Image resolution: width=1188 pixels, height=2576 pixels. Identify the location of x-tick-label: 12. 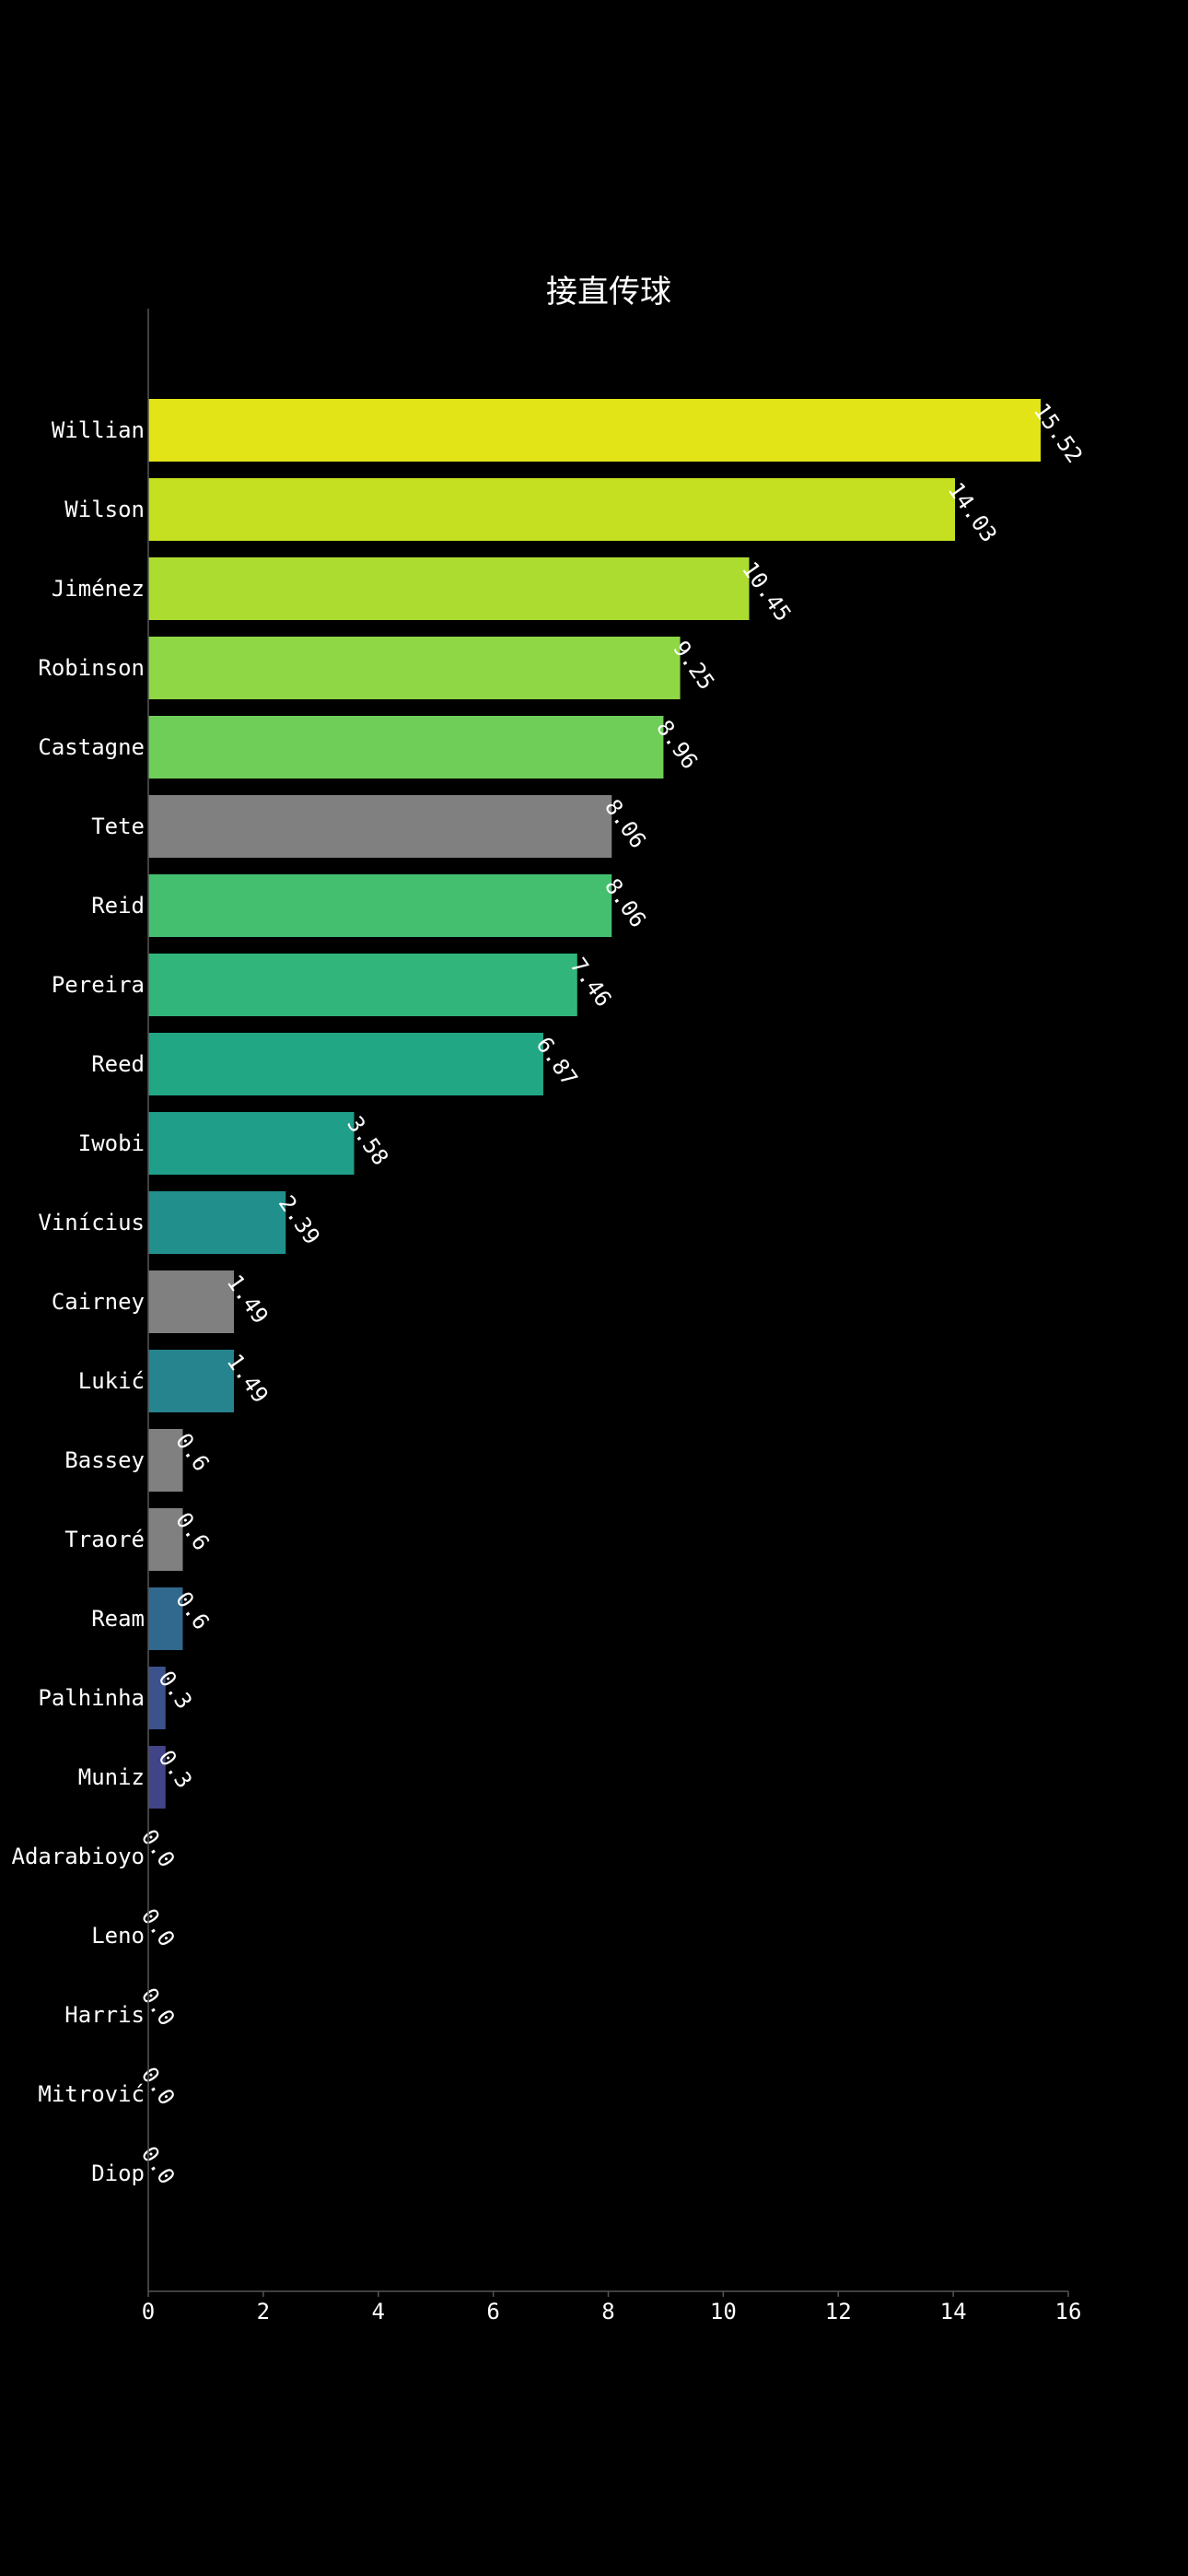
(838, 2311).